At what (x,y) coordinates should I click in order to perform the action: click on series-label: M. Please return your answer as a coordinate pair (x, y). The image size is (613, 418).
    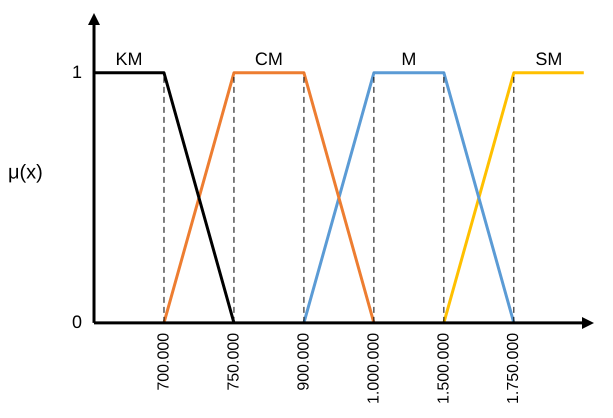
    Looking at the image, I should click on (408, 58).